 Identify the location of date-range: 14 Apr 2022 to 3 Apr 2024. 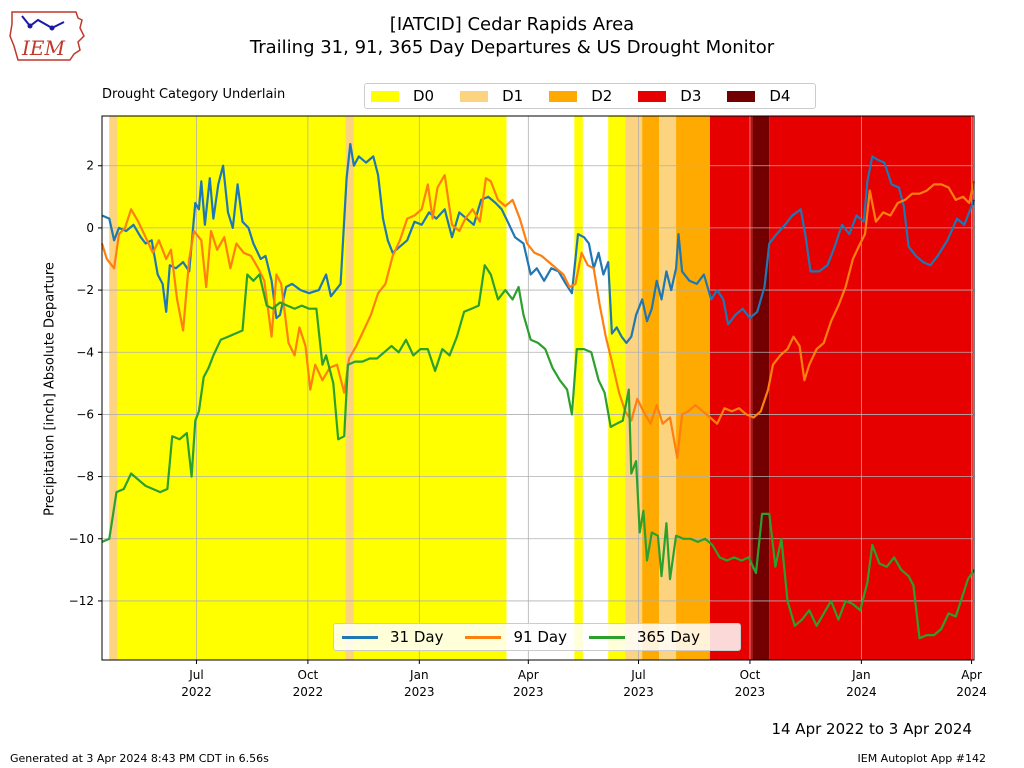
(871, 729).